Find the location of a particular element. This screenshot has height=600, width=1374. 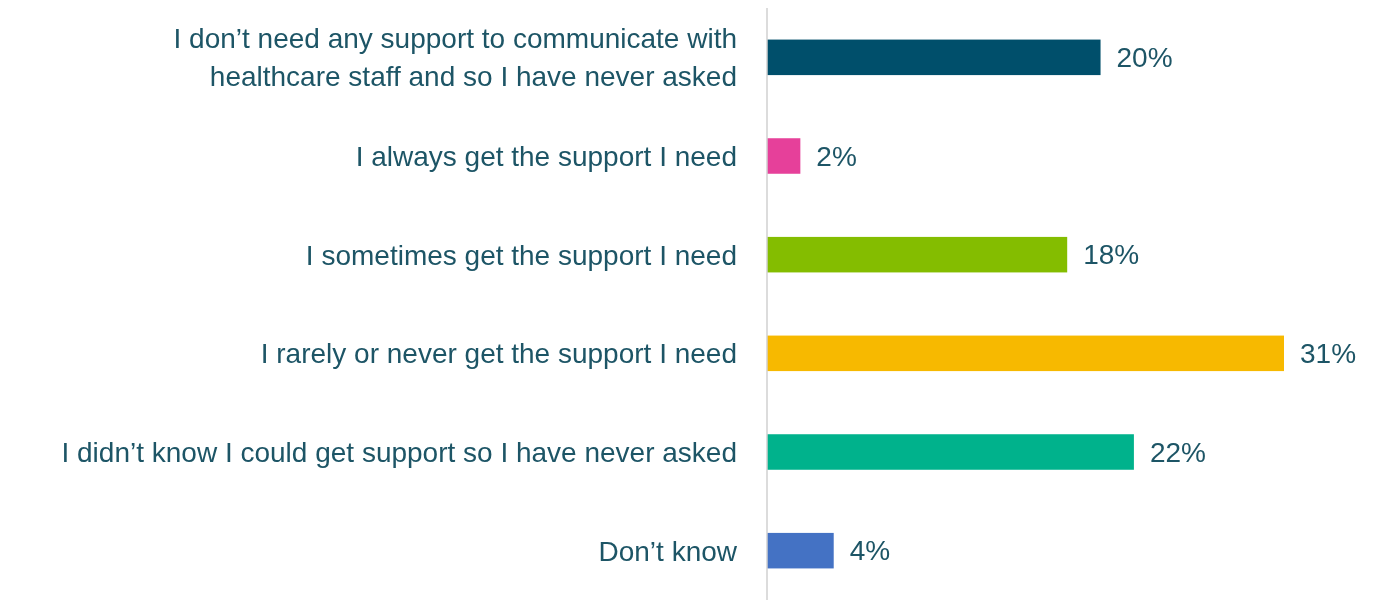

data-label: 20% is located at coordinates (1144, 57).